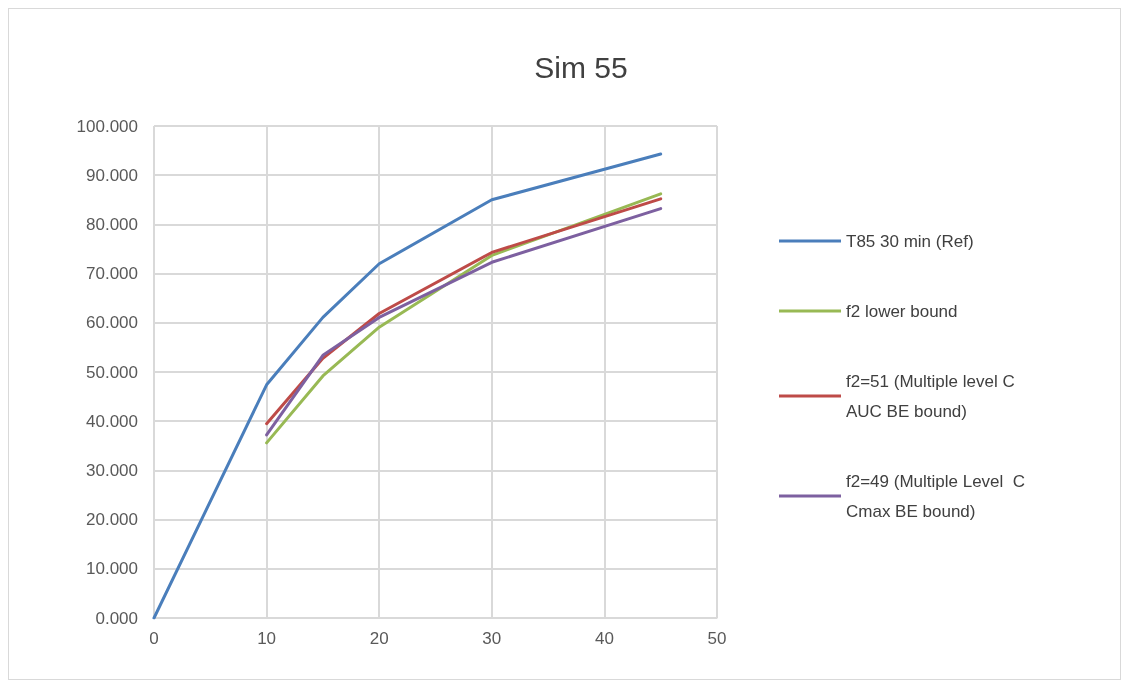 Image resolution: width=1129 pixels, height=688 pixels. I want to click on x-tick-label: 30, so click(492, 638).